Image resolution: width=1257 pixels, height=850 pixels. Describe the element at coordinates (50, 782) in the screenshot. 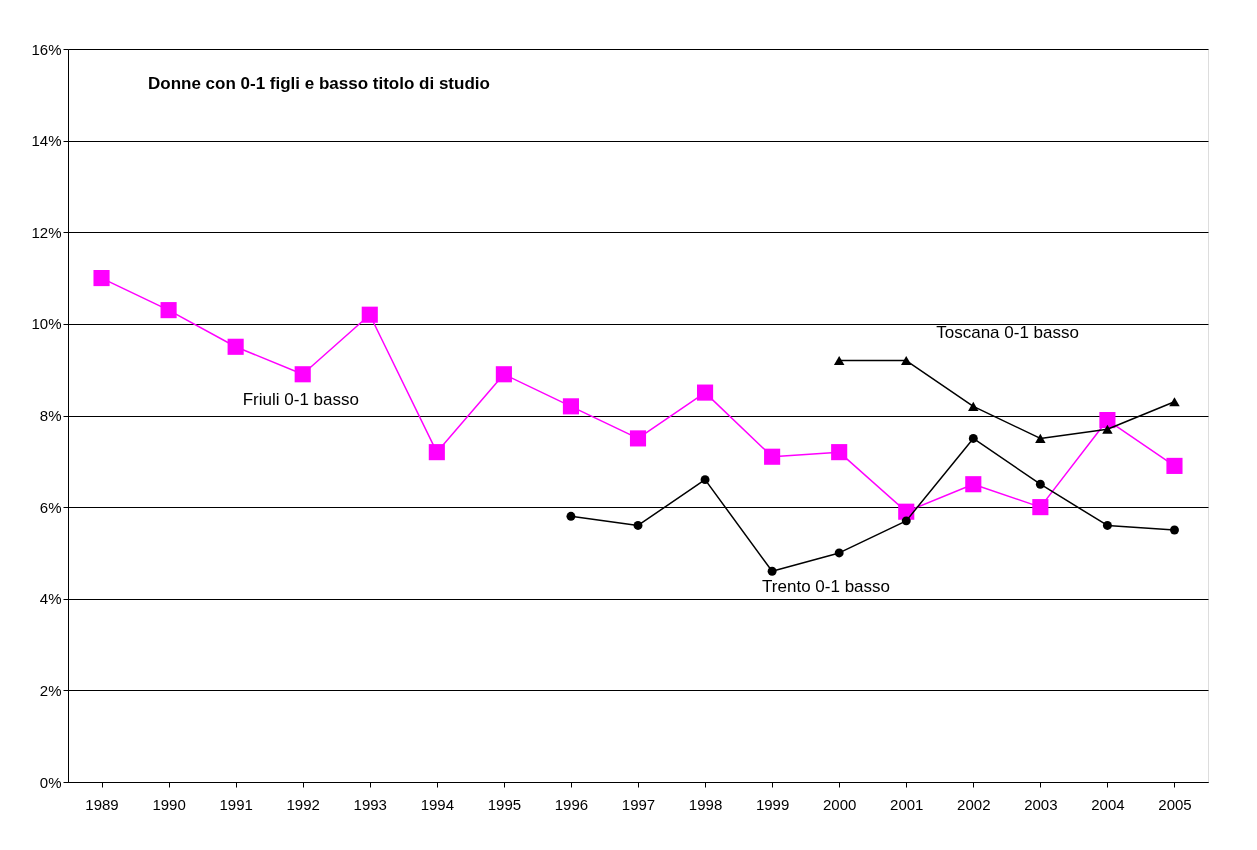

I see `y-tick-label: 0%` at that location.